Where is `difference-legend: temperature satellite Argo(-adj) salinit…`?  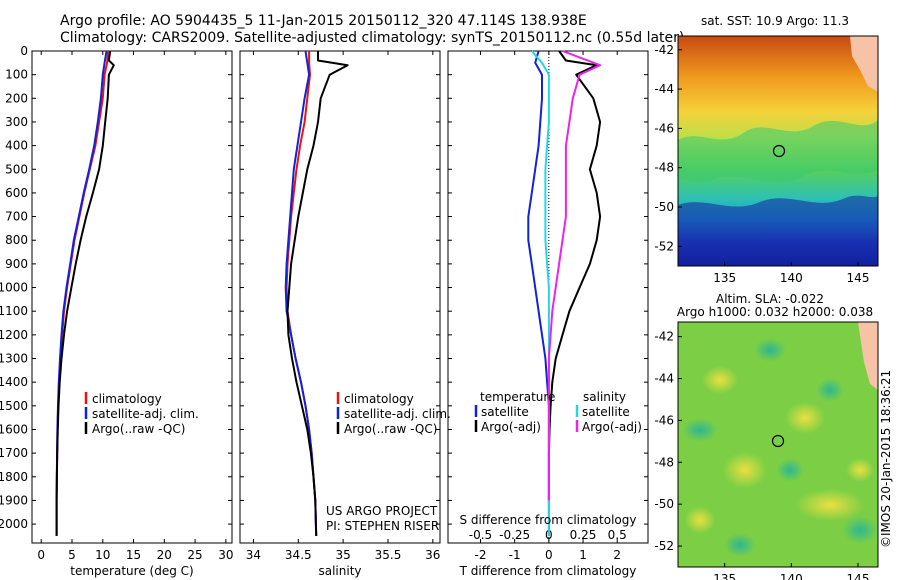 difference-legend: temperature satellite Argo(-adj) salinit… is located at coordinates (558, 412).